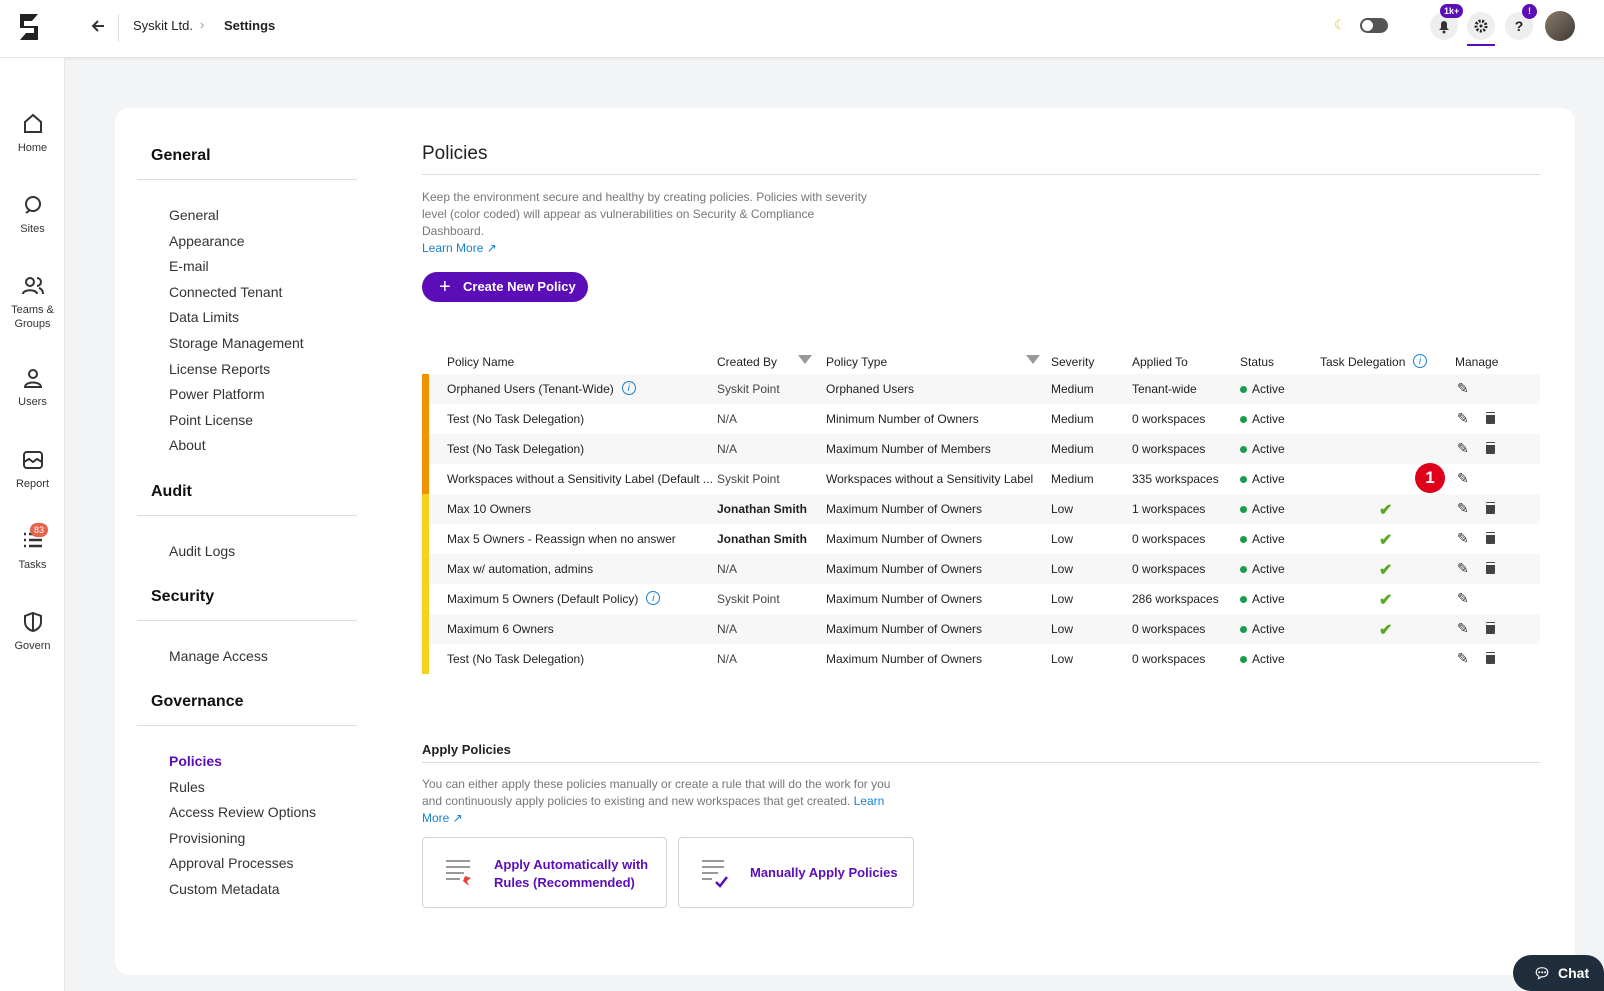 The width and height of the screenshot is (1604, 991). What do you see at coordinates (796, 872) in the screenshot?
I see `manually-apply-card: Manually Apply Policies` at bounding box center [796, 872].